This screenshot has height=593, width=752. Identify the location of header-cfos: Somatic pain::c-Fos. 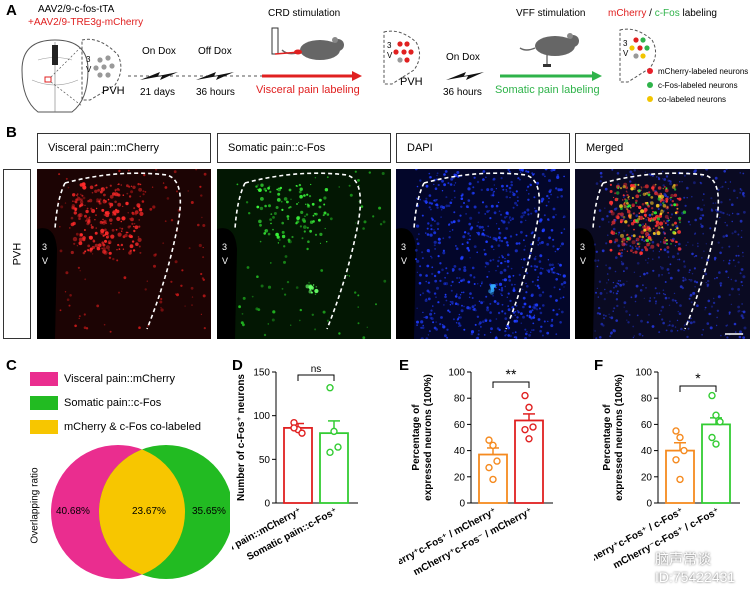
(304, 148).